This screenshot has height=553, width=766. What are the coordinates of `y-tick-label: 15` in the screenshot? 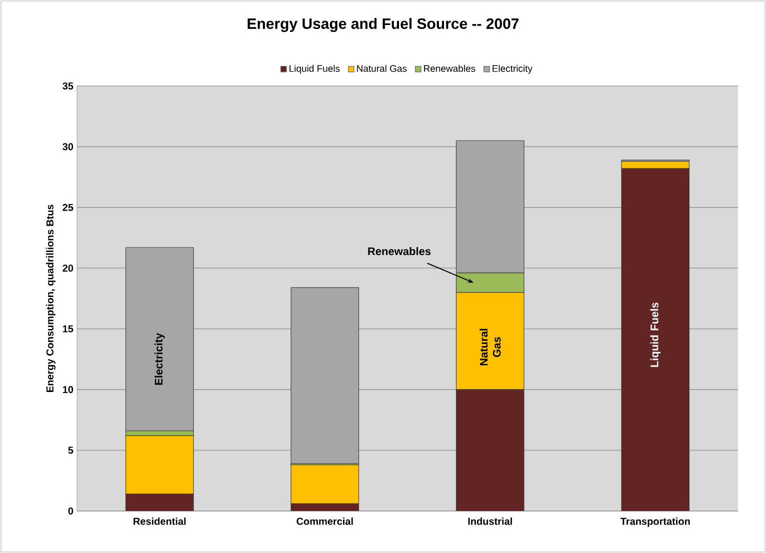 It's located at (68, 328).